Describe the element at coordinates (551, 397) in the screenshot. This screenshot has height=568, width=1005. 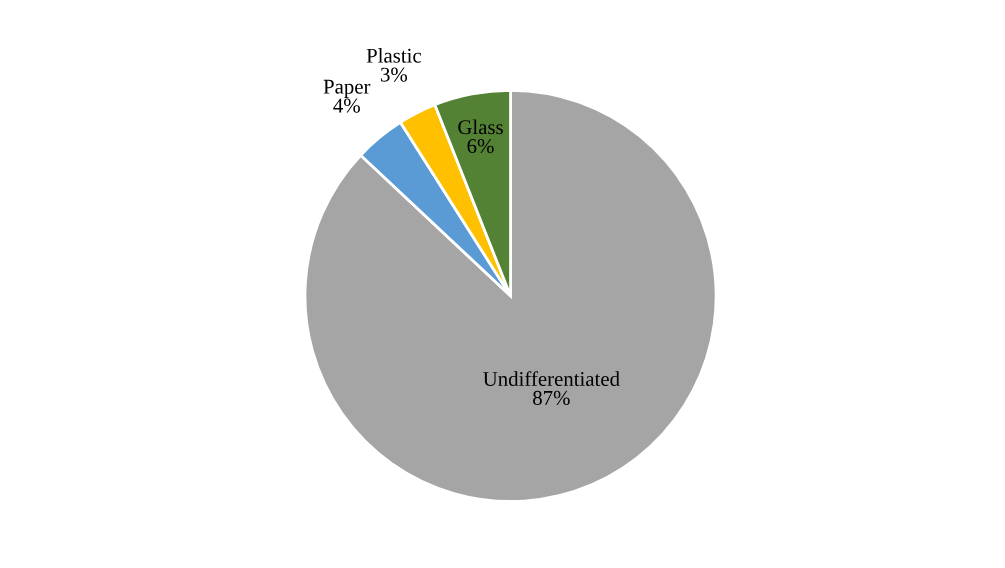
I see `data-label: 87%` at that location.